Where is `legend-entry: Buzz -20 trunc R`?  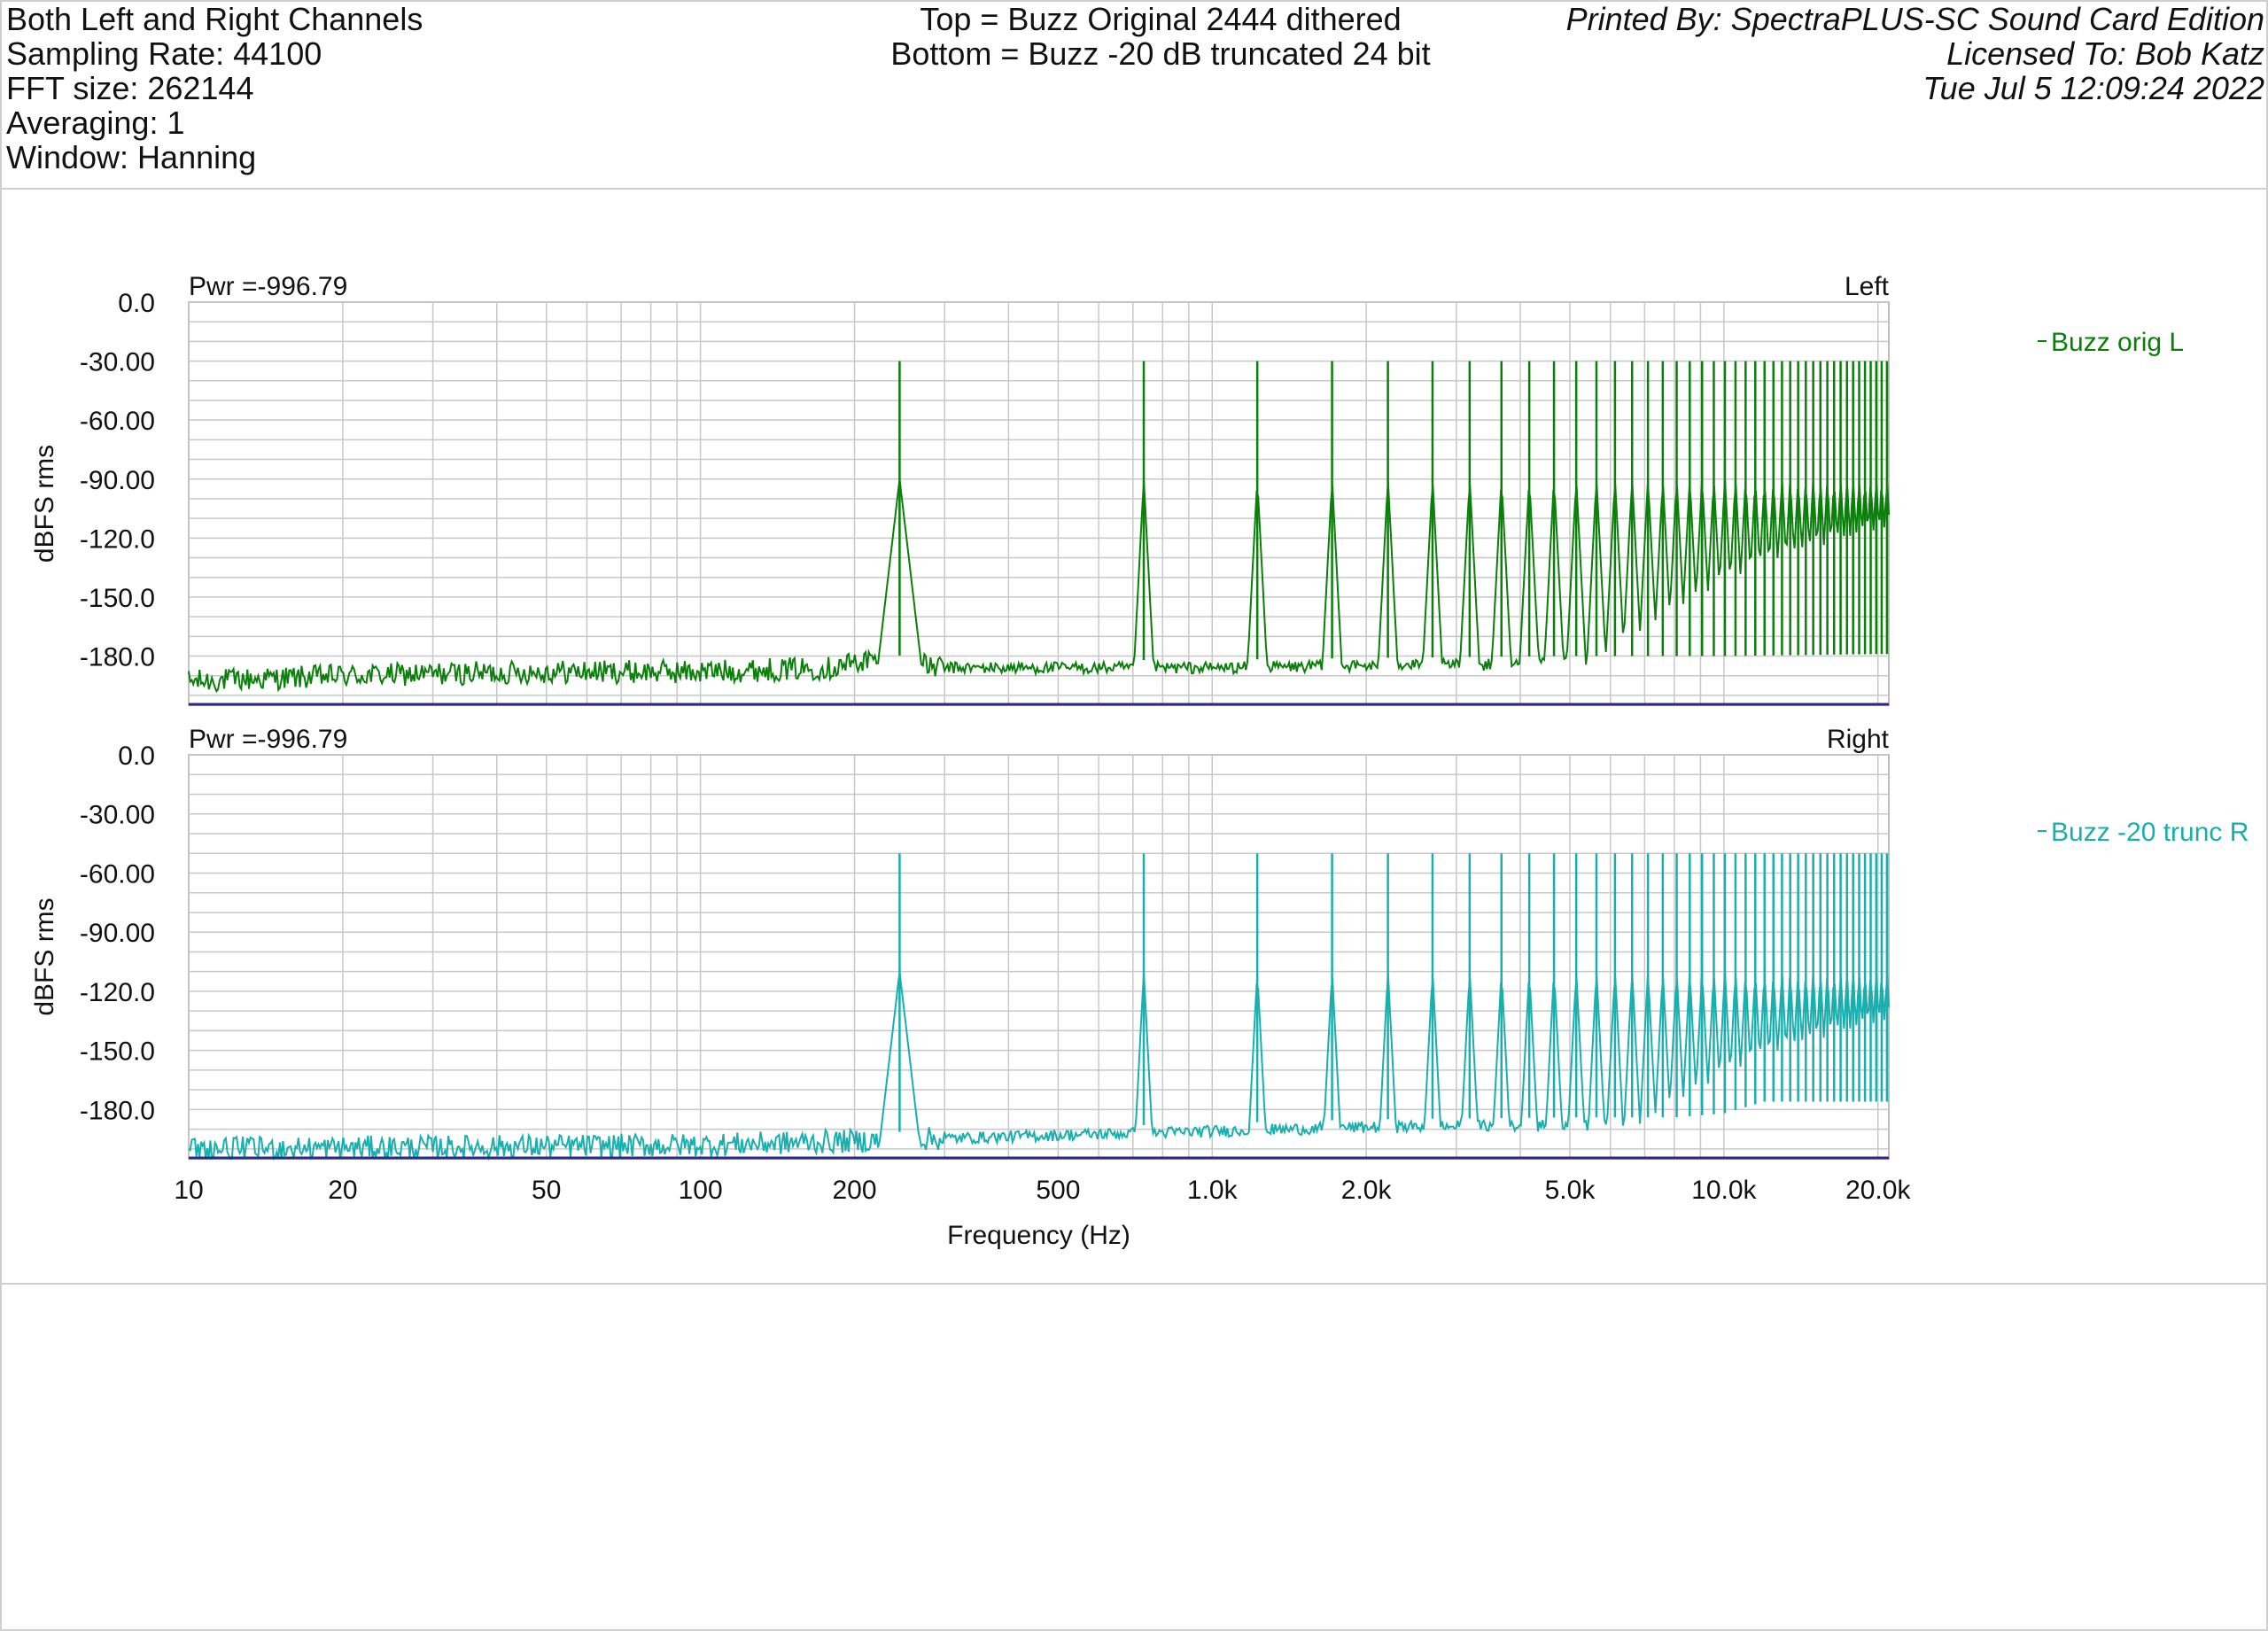
legend-entry: Buzz -20 trunc R is located at coordinates (2150, 832).